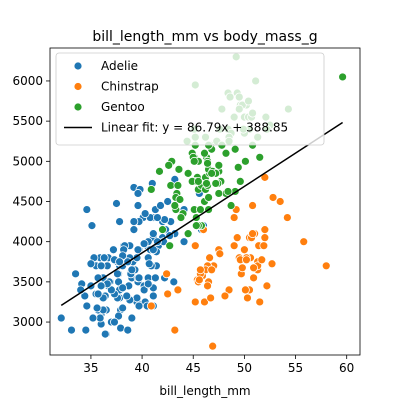 This screenshot has height=400, width=400. Describe the element at coordinates (123, 107) in the screenshot. I see `legend-label: Gentoo` at that location.